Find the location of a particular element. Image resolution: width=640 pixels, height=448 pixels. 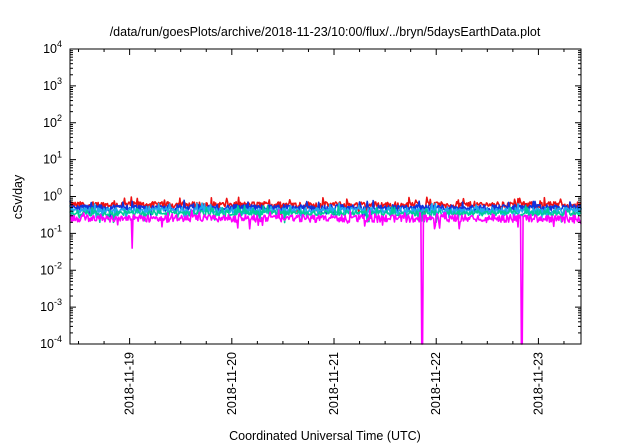

y-tick-label: 10⁰ is located at coordinates (52, 195).